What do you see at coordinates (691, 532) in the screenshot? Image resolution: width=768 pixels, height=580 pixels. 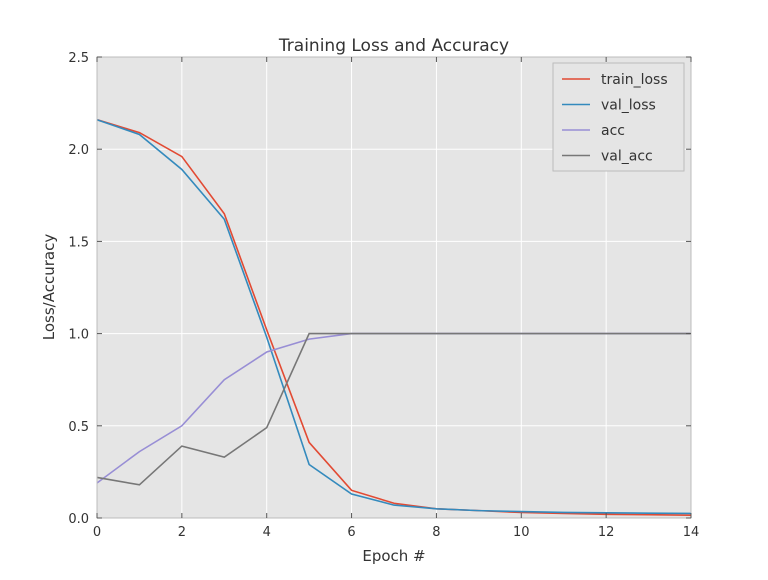 I see `x-tick-label: 14` at bounding box center [691, 532].